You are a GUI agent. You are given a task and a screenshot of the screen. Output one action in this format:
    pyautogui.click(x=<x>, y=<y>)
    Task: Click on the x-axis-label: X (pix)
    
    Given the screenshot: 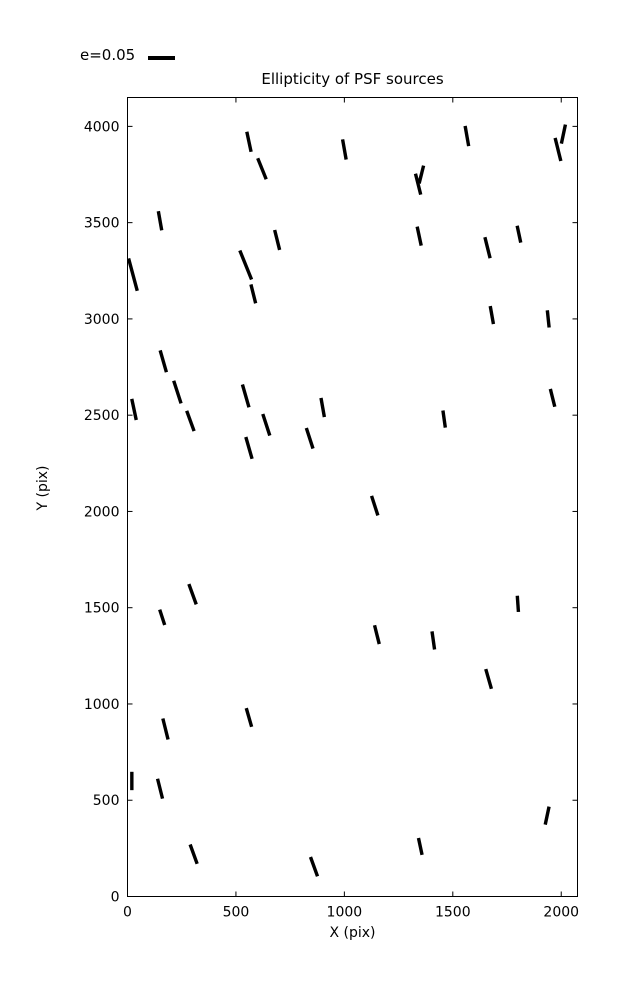 What is the action you would take?
    pyautogui.click(x=352, y=933)
    